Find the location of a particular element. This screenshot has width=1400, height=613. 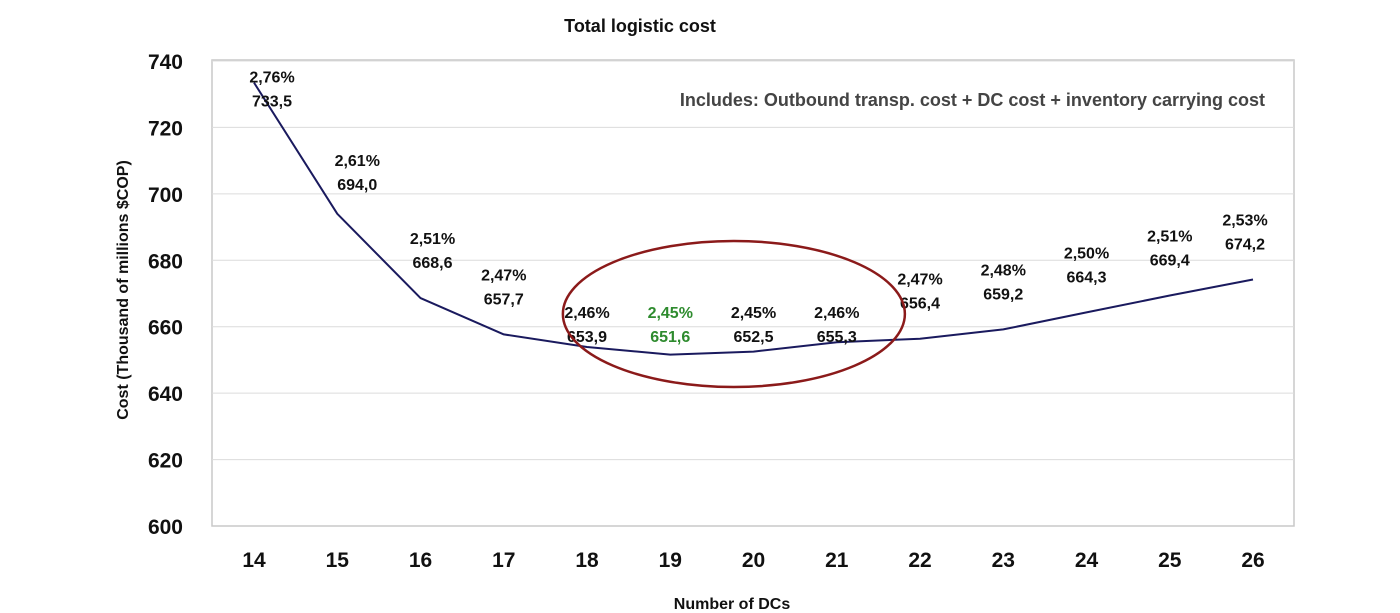

chart-title: Total logistic cost is located at coordinates (640, 26).